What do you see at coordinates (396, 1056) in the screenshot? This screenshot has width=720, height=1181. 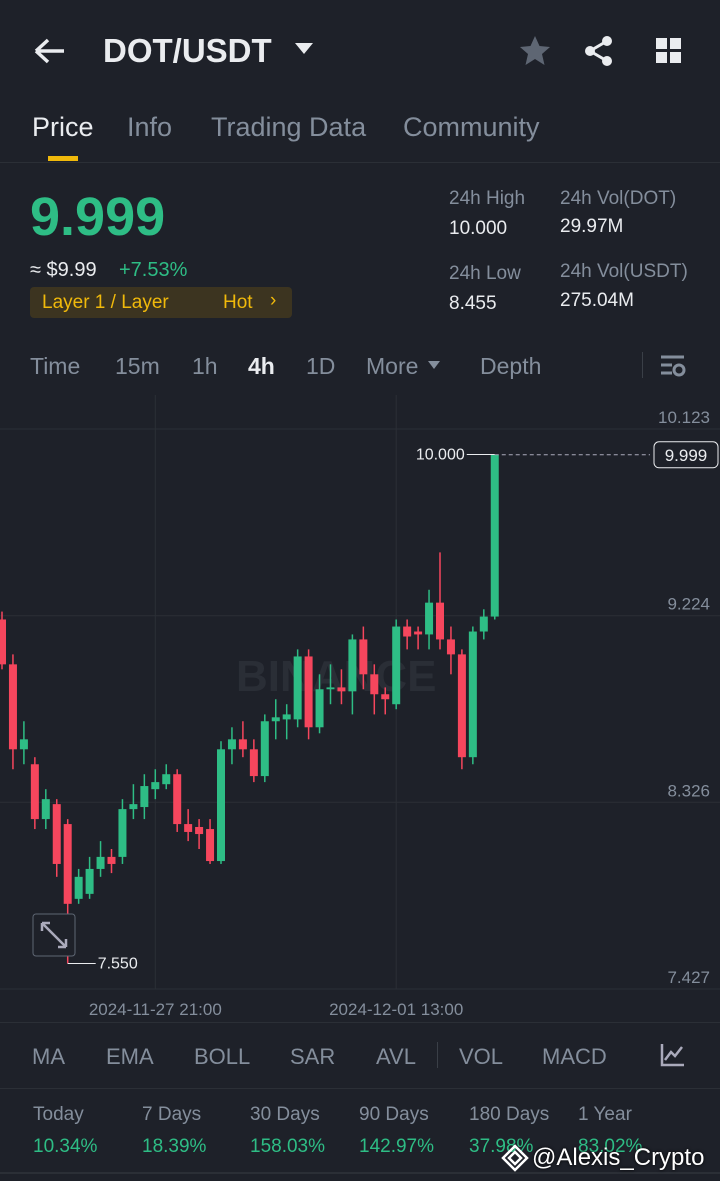 I see `indicator: AVL` at bounding box center [396, 1056].